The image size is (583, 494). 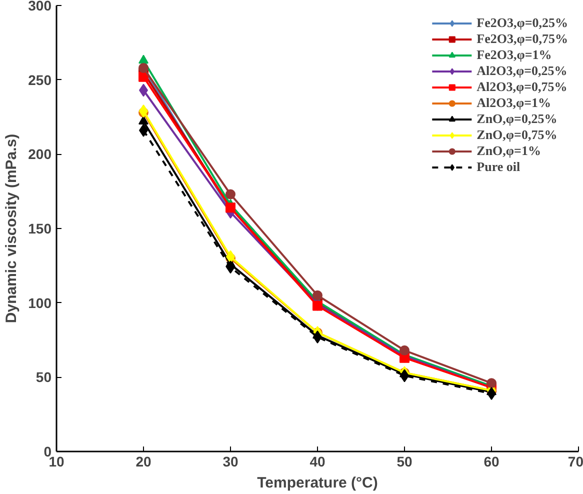 I want to click on x-tick-label: 70, so click(x=575, y=462).